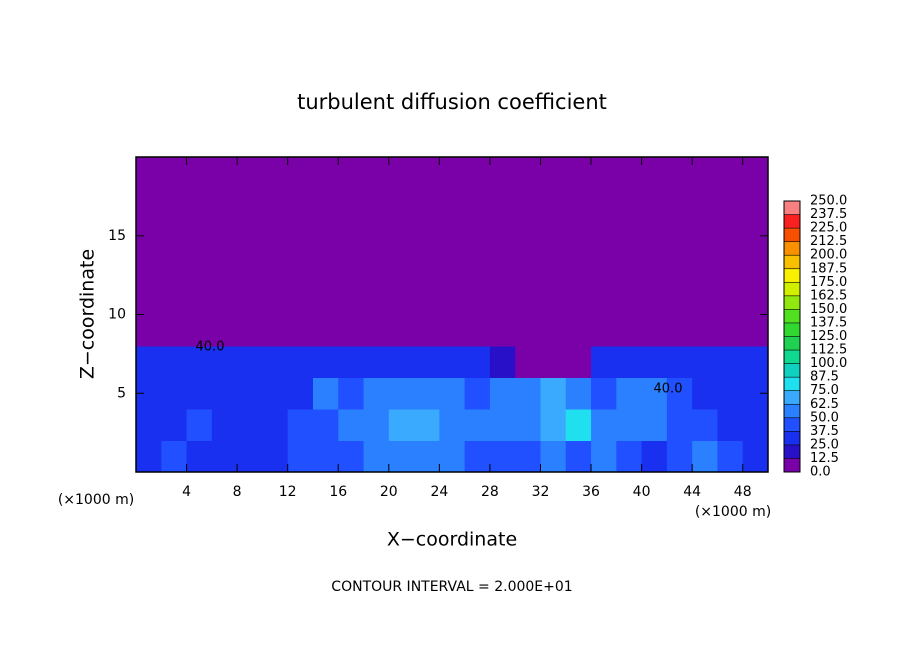  What do you see at coordinates (642, 492) in the screenshot?
I see `x-tick-label: 40` at bounding box center [642, 492].